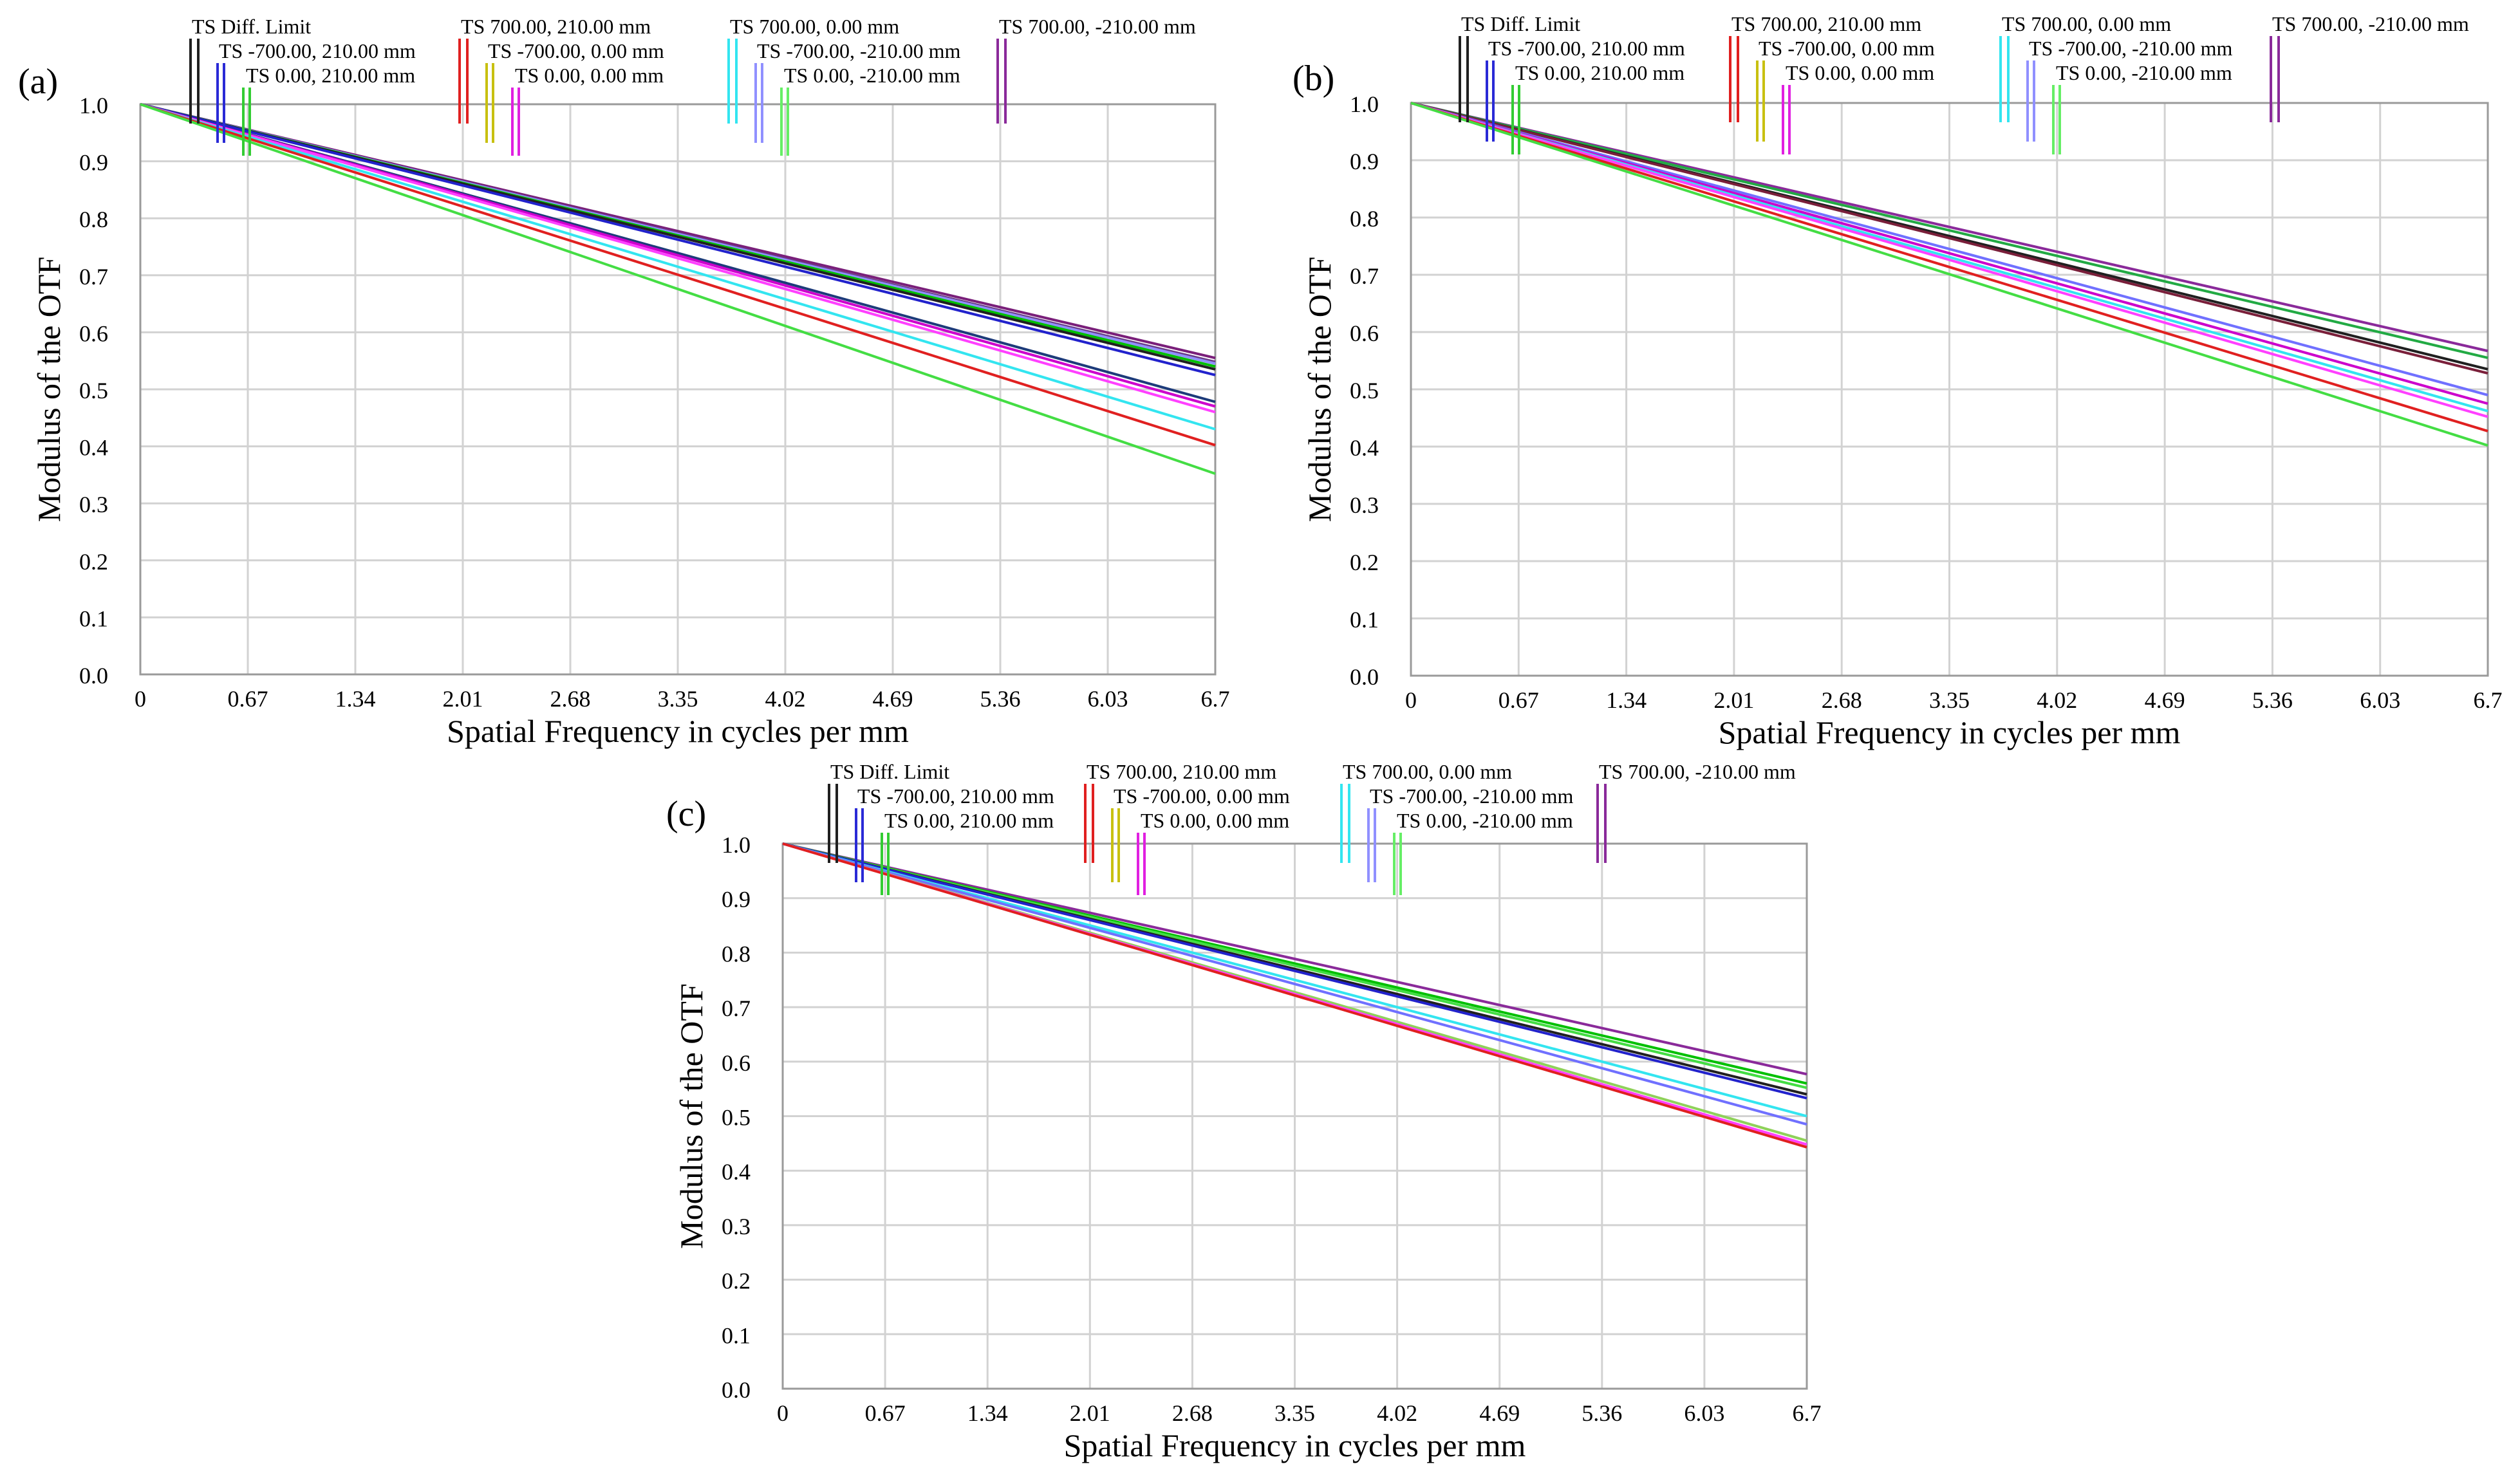 The height and width of the screenshot is (1482, 2520). I want to click on legend-label: TS -700.00, -210.00 mm, so click(859, 50).